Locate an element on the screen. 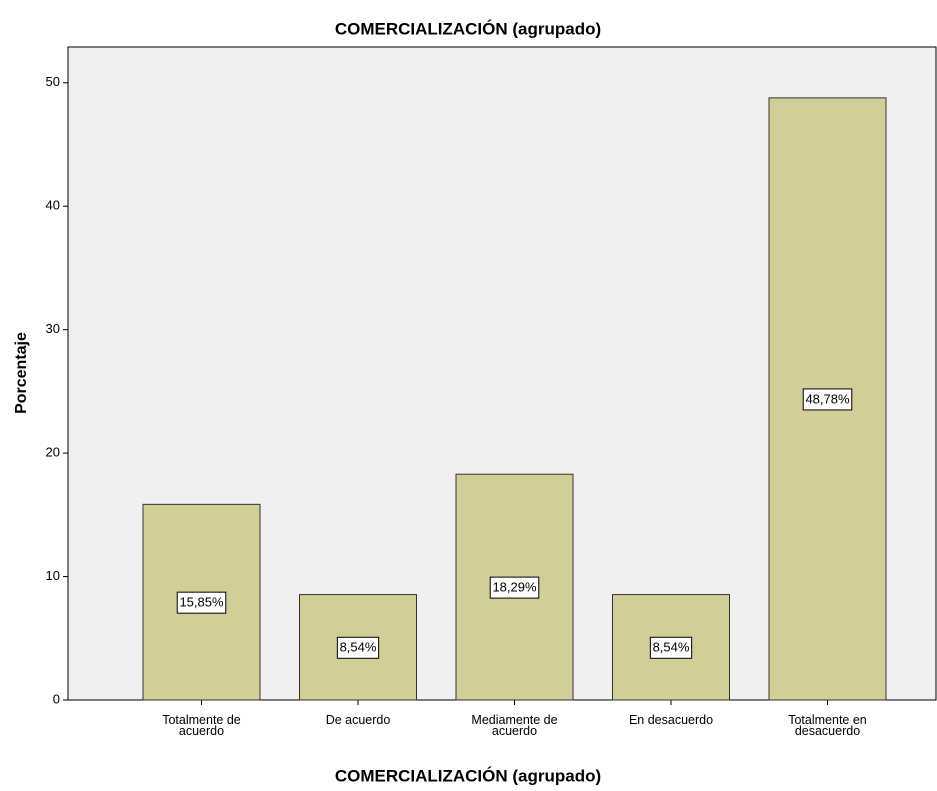 The image size is (937, 791). y-tick-label: 10 is located at coordinates (53, 575).